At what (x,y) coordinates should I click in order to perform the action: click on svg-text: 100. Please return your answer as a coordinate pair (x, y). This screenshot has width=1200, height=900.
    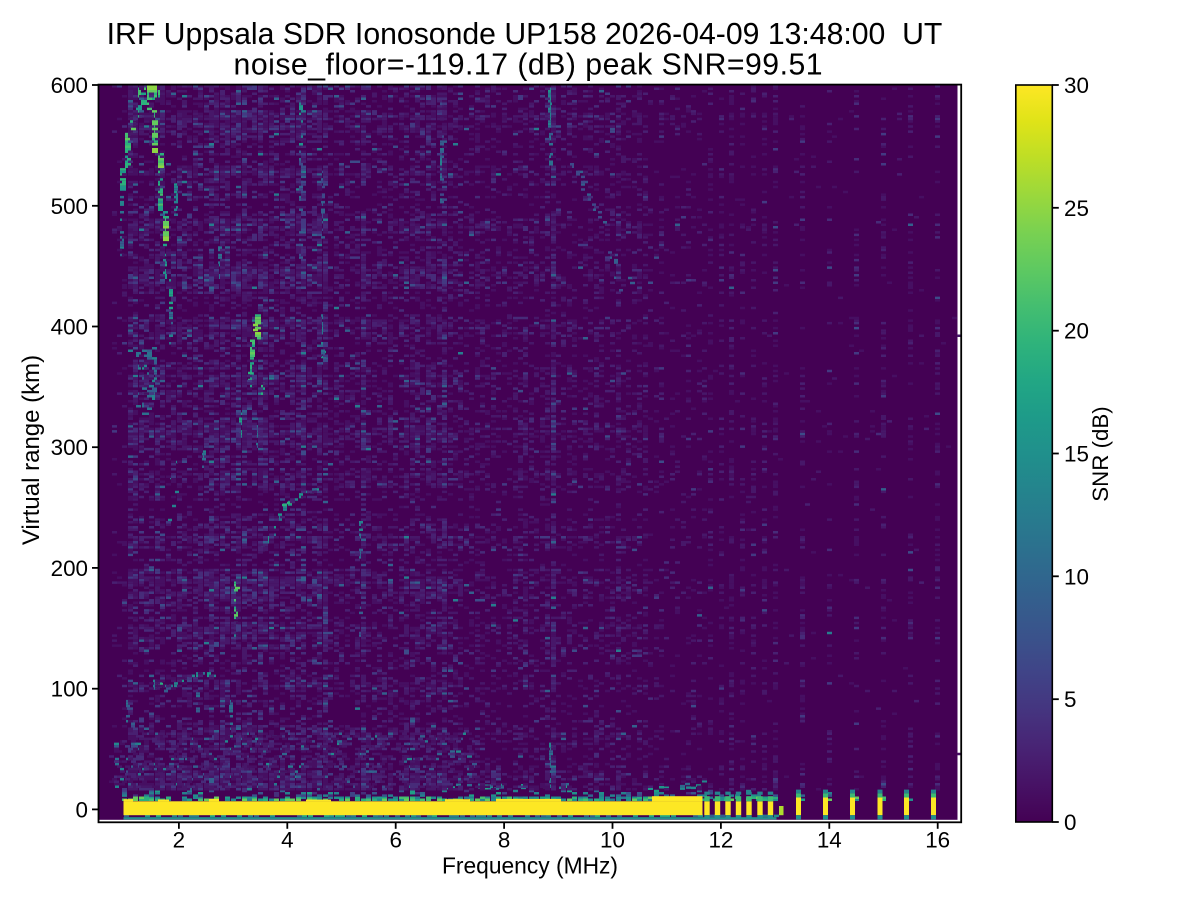
    Looking at the image, I should click on (69, 689).